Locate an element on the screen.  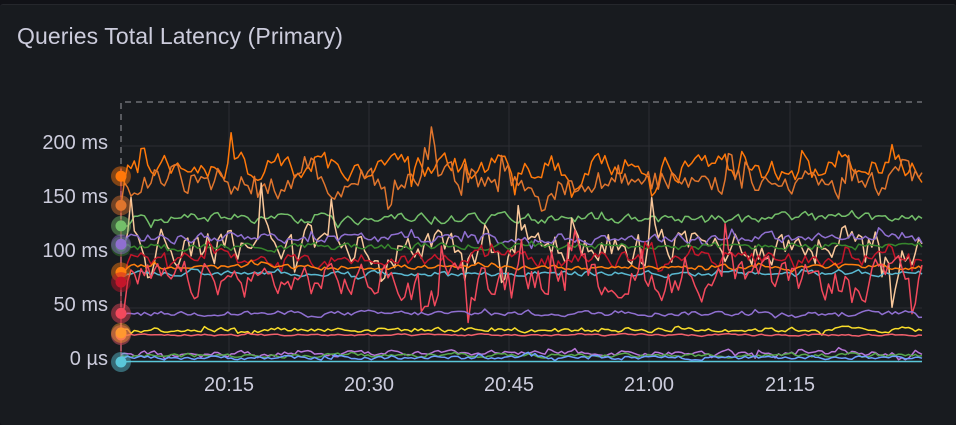
y-tick-50: 50 ms is located at coordinates (80, 305).